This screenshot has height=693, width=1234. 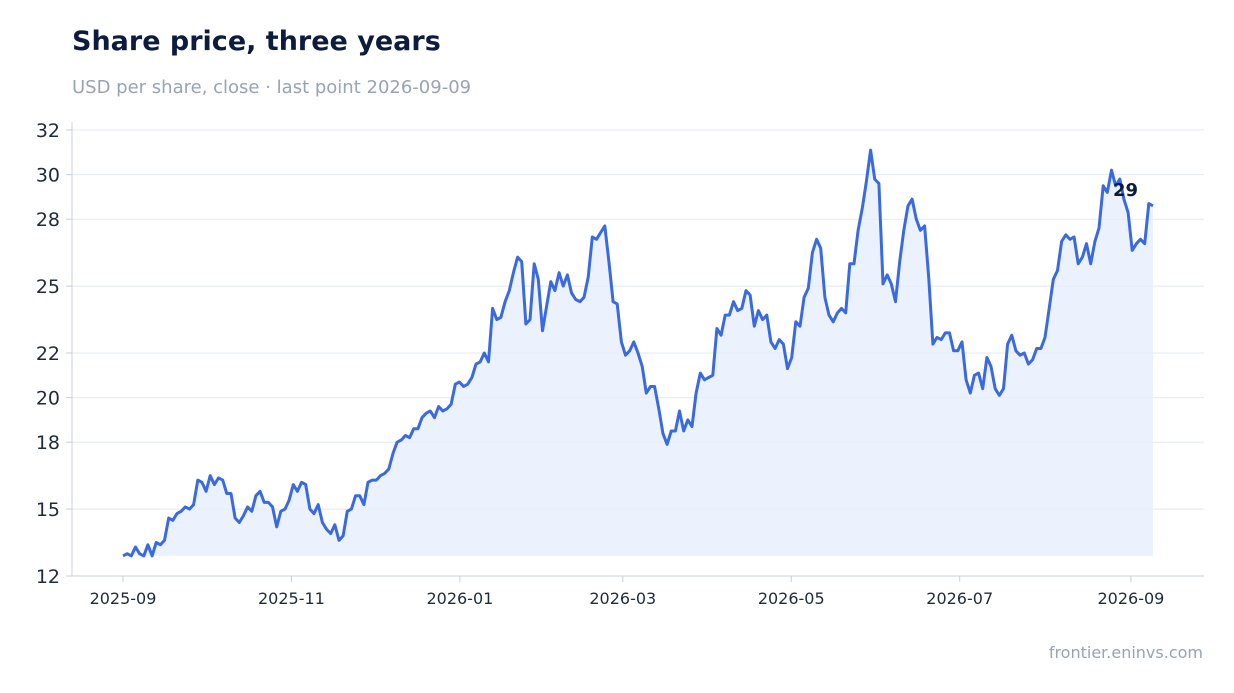 What do you see at coordinates (291, 598) in the screenshot?
I see `x-tick-label: 2025-11` at bounding box center [291, 598].